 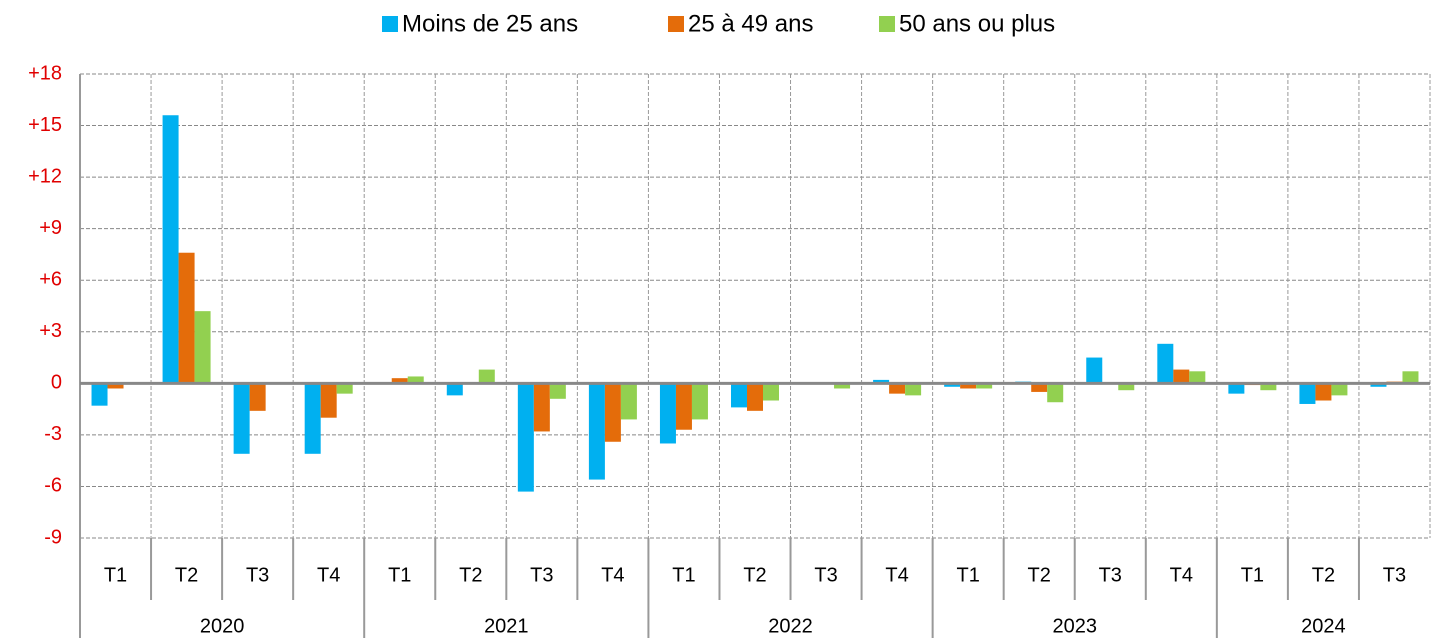 I want to click on y-tick-label: +6, so click(x=50, y=280).